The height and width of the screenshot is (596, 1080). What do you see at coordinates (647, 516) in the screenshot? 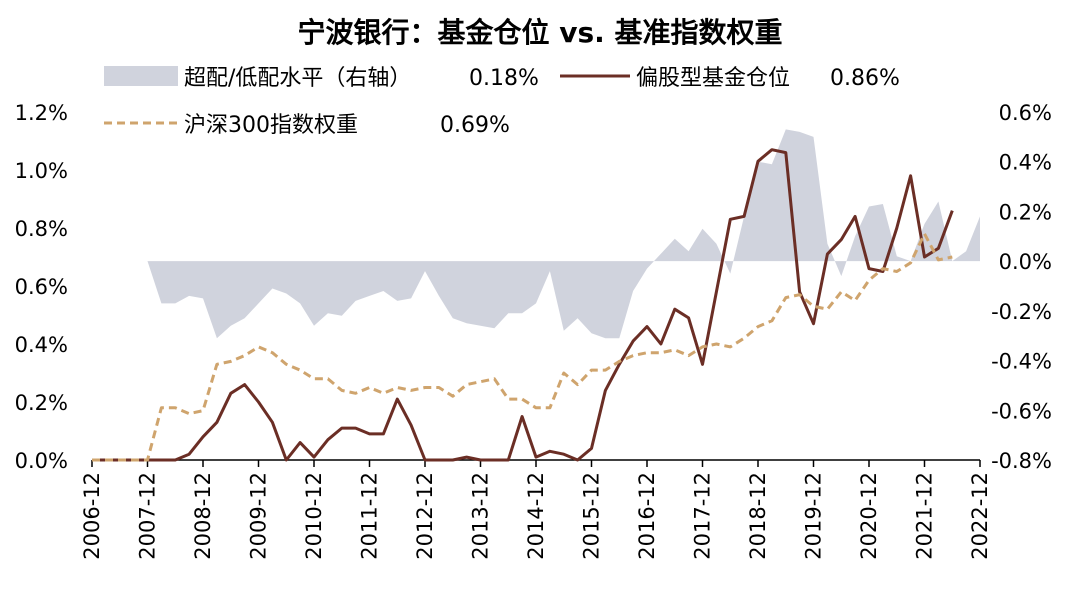
I see `x-tick-label: 2016-12` at bounding box center [647, 516].